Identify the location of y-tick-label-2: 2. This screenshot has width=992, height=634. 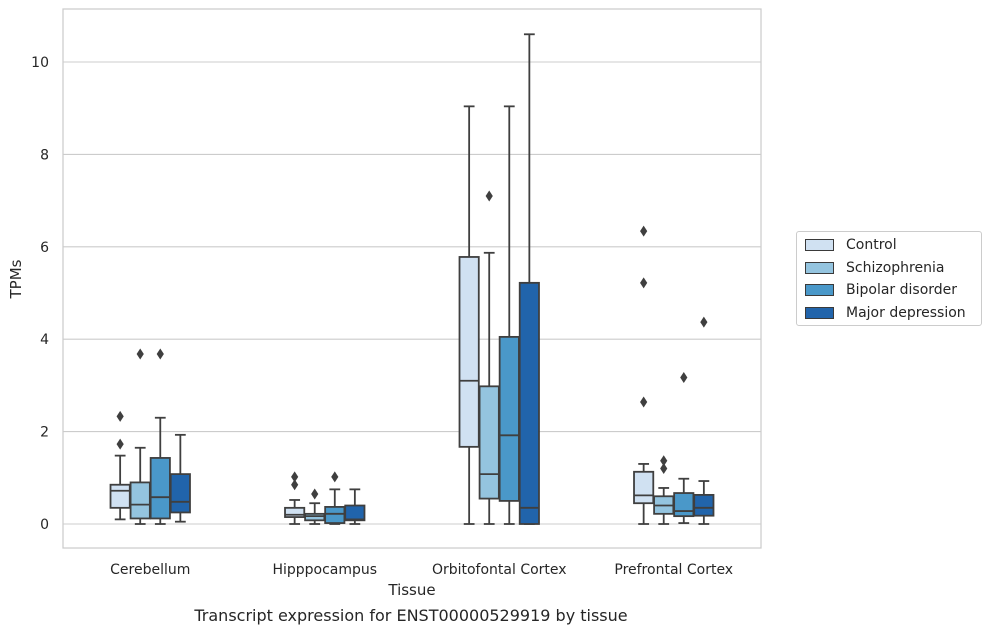
(44, 433).